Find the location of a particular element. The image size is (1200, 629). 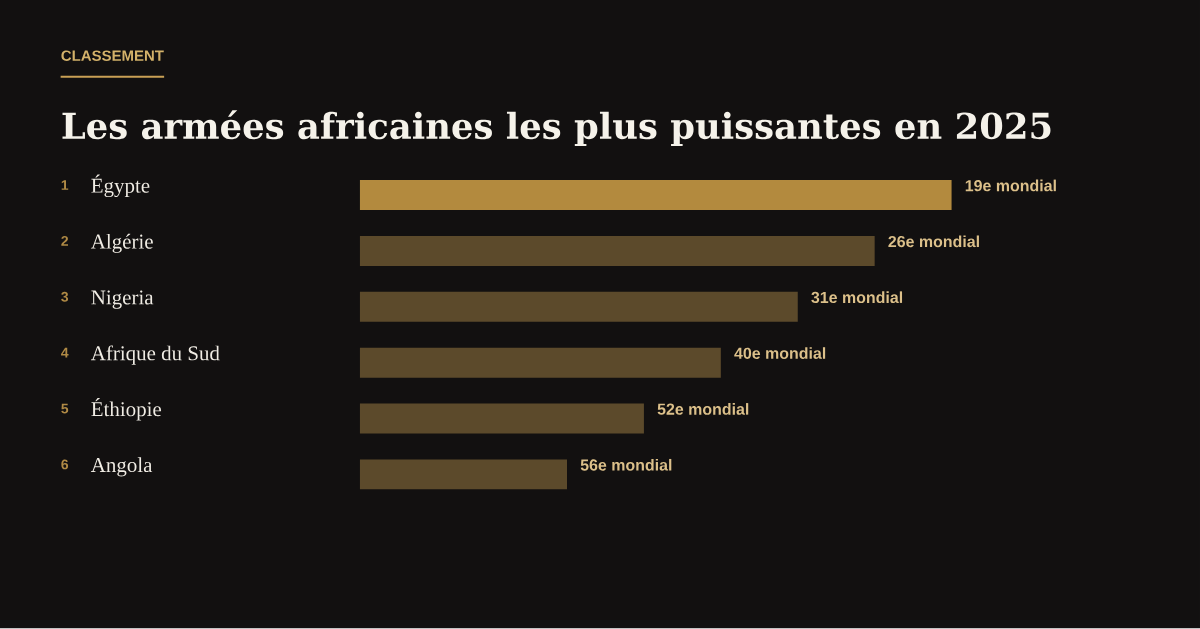

annotation: 26e mondial is located at coordinates (933, 241).